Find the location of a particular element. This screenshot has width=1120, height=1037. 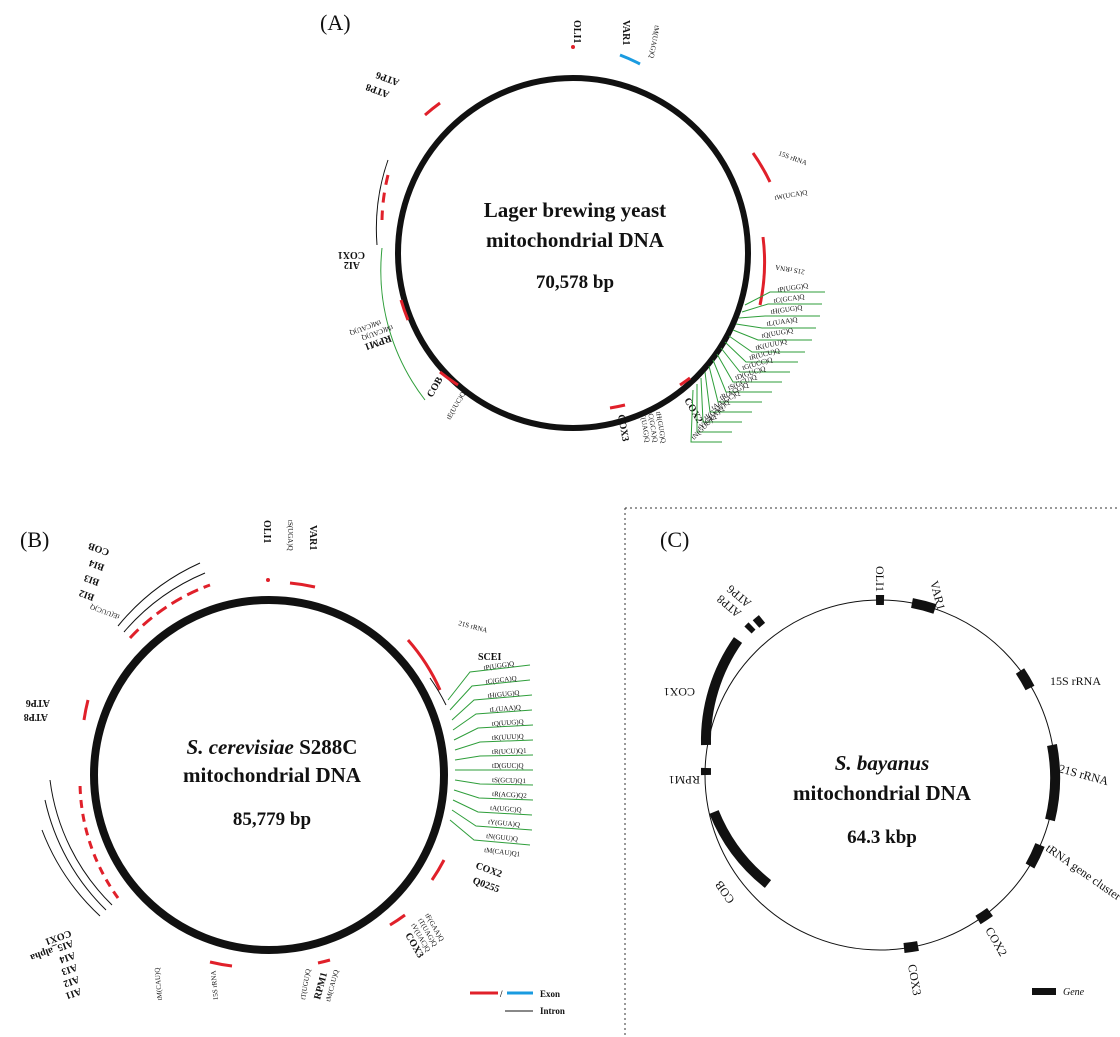

panel-c-cob-block is located at coordinates (740, 849).